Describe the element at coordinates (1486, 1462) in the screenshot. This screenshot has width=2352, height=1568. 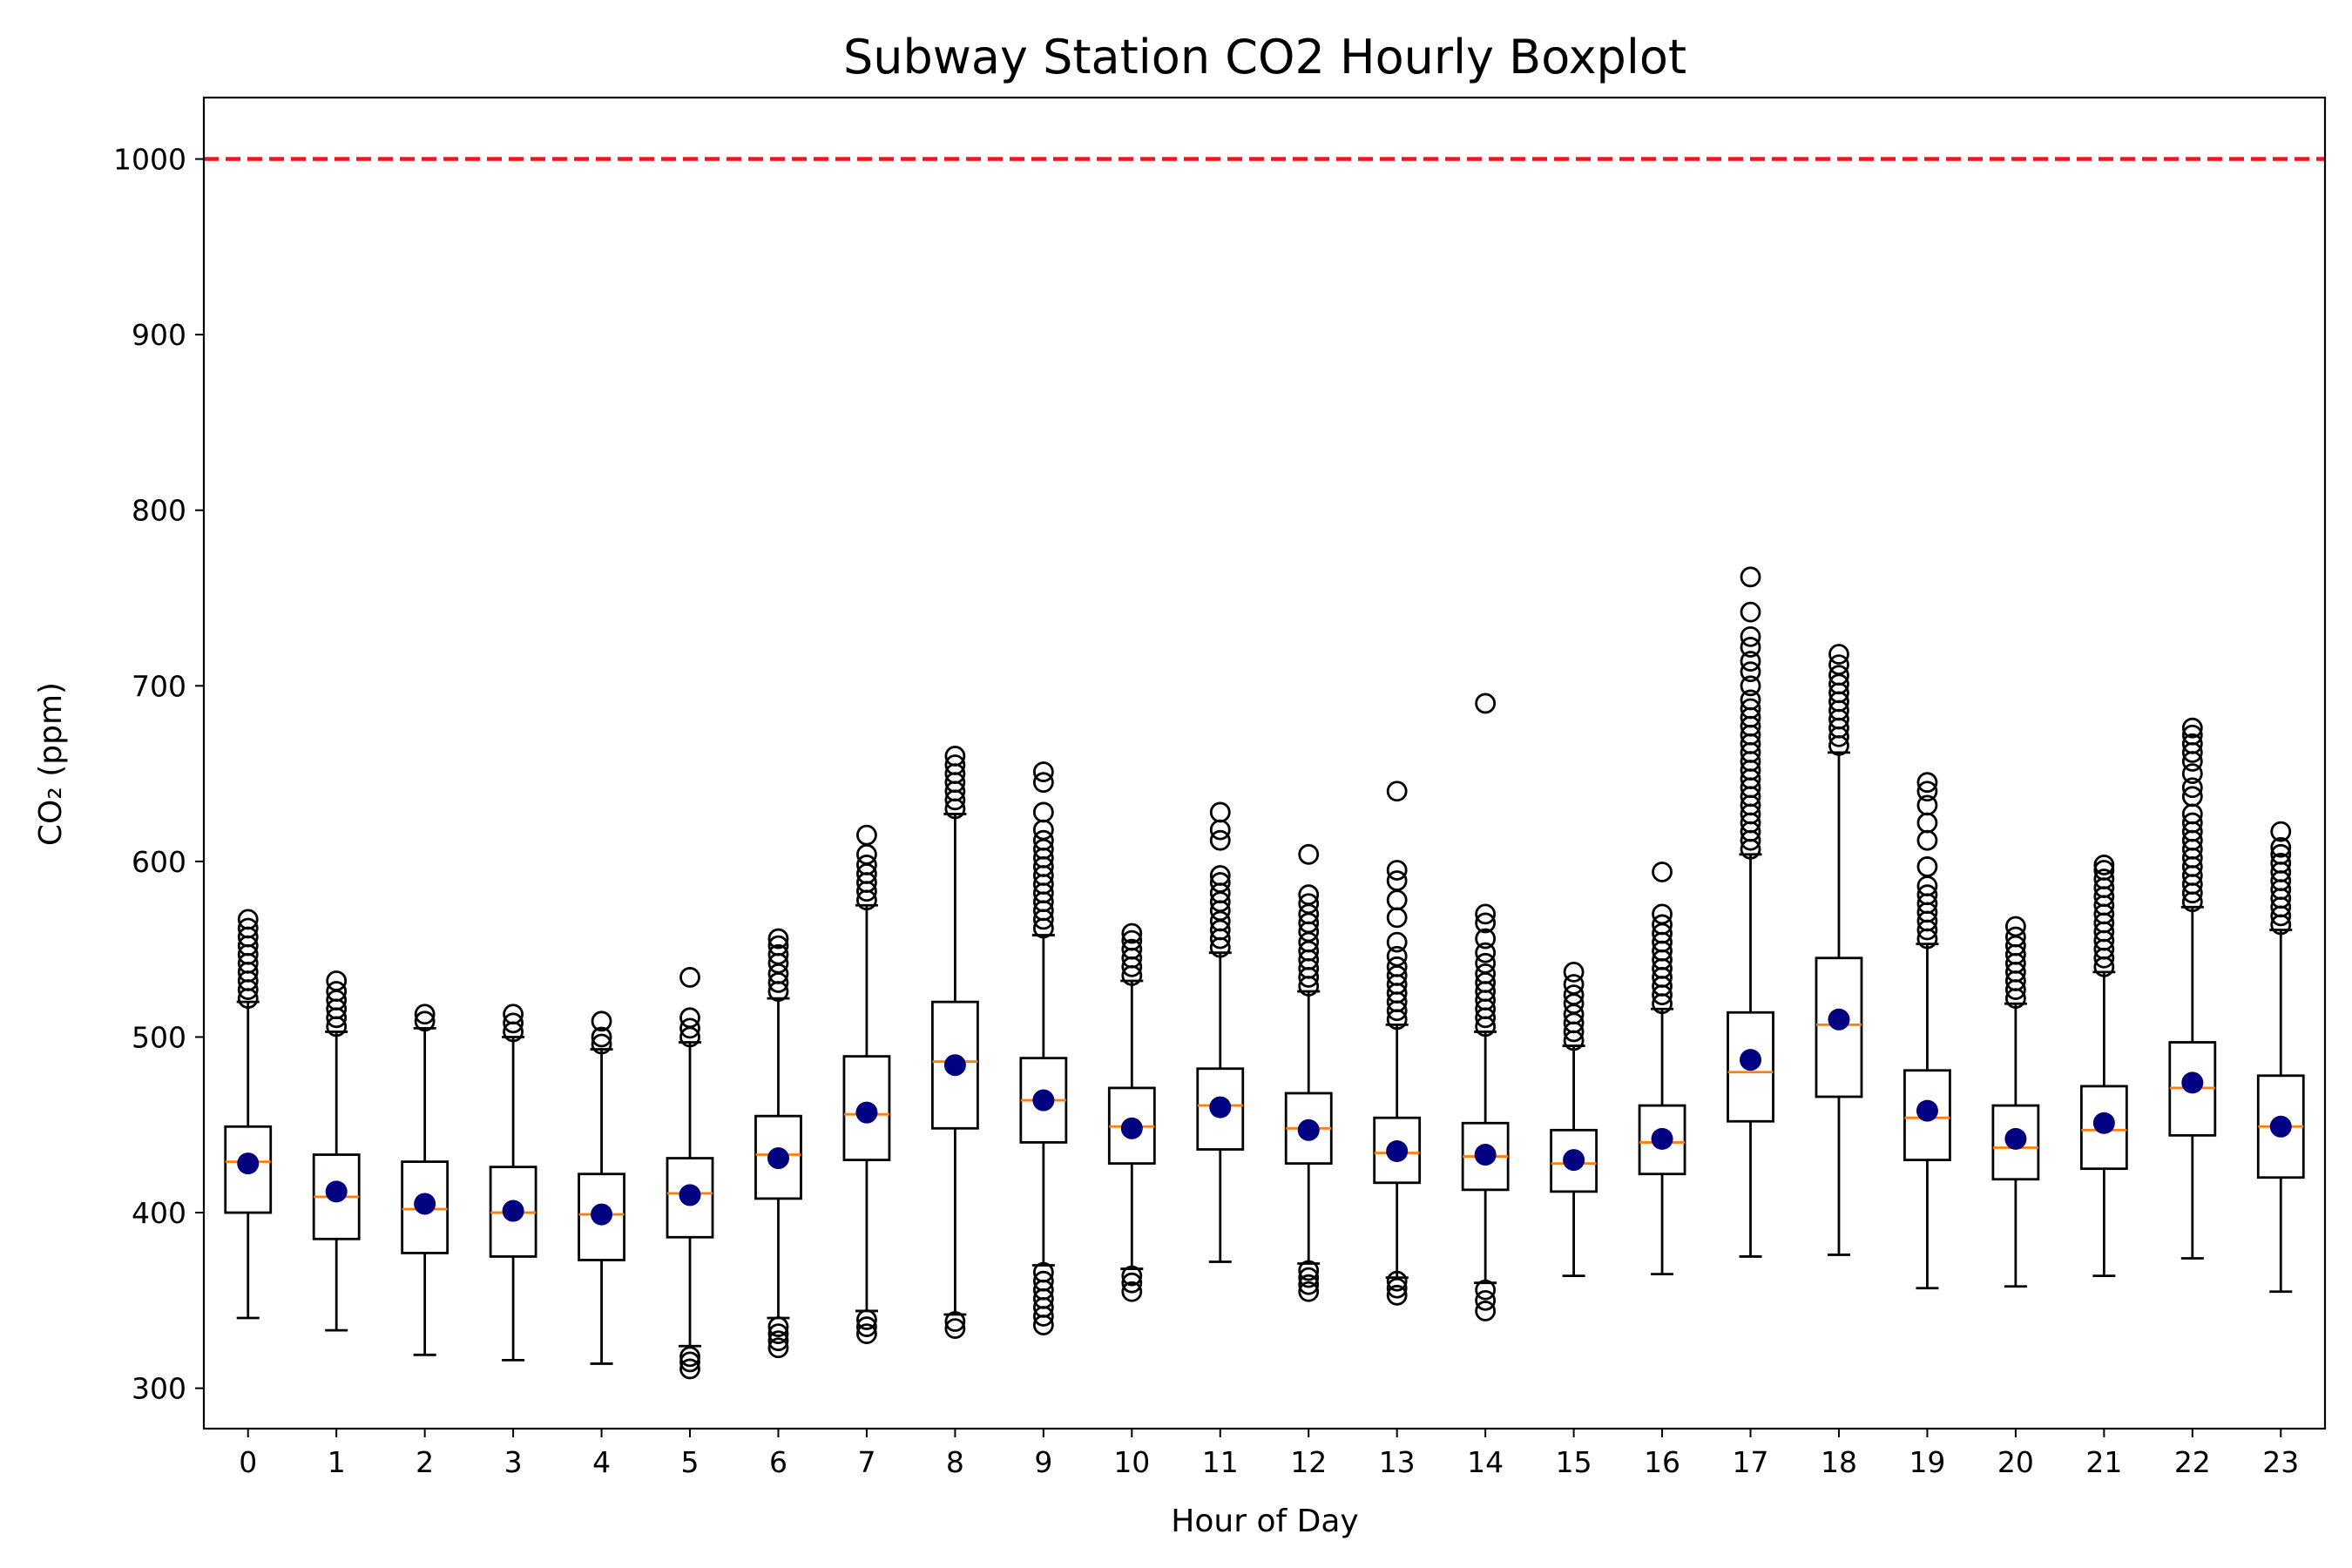
I see `x-tick-label: 14` at that location.